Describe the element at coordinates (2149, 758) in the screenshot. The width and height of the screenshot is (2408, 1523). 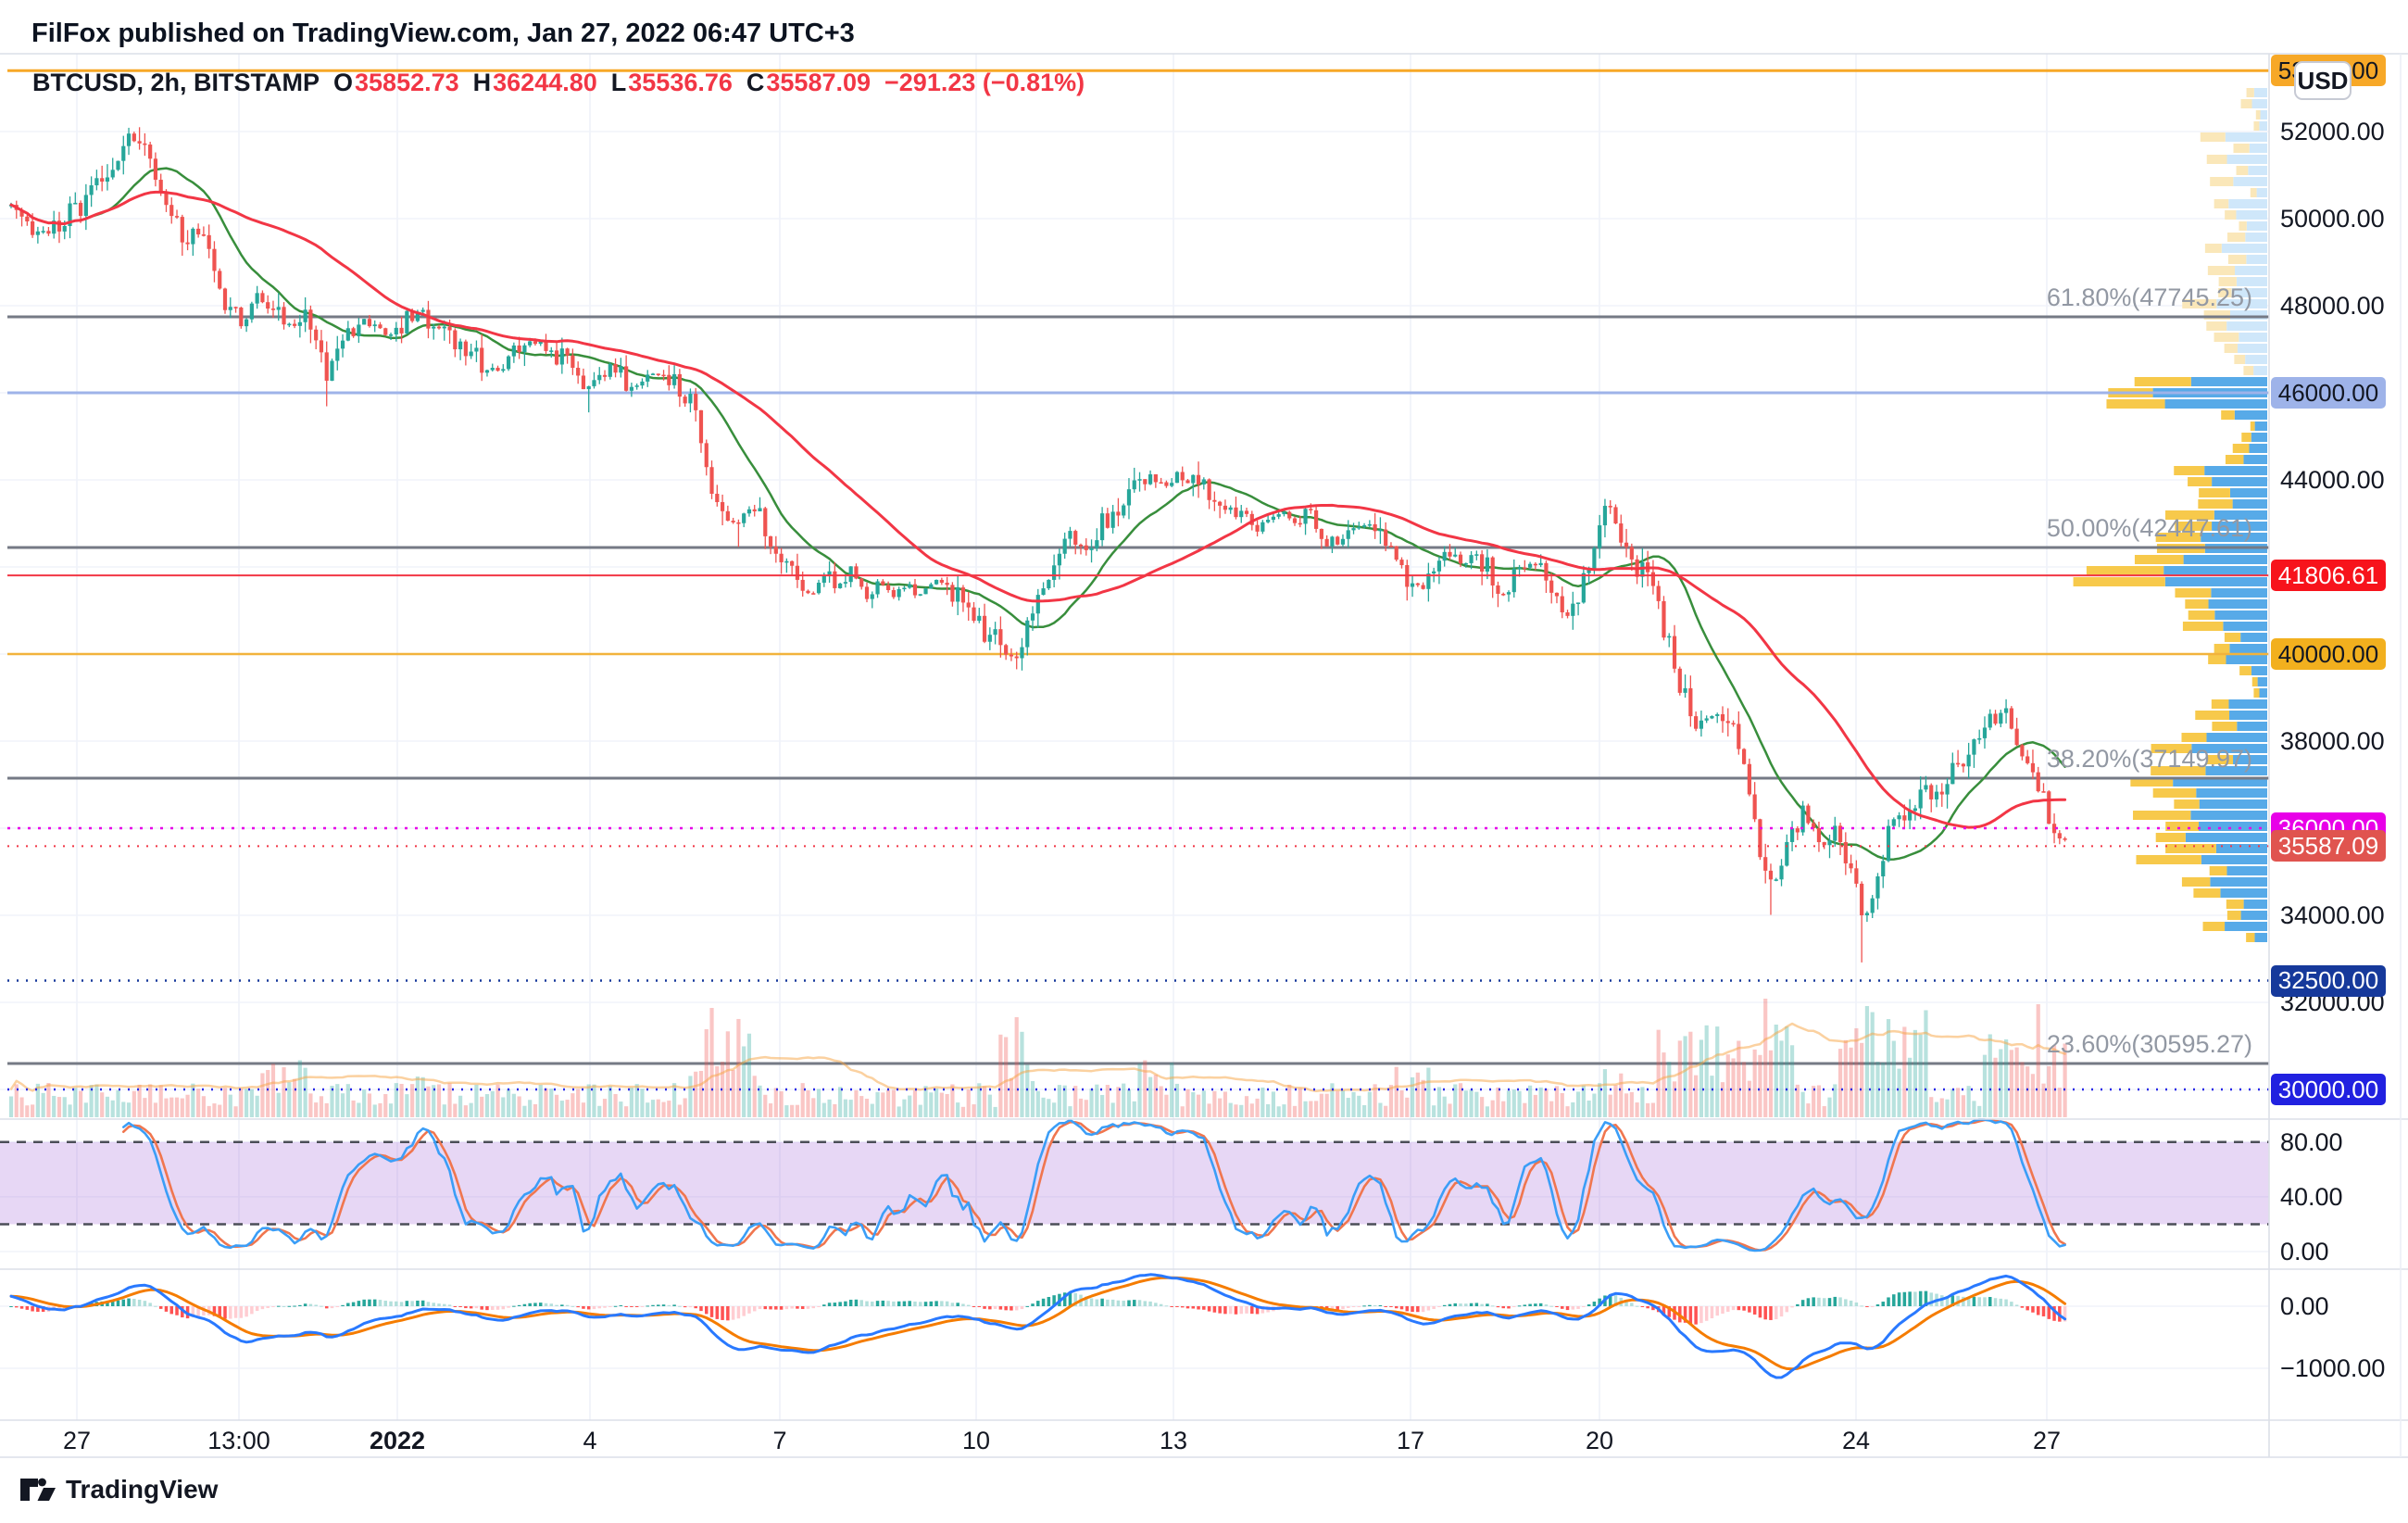
I see `fib-label: 38.20%(37149.97)` at that location.